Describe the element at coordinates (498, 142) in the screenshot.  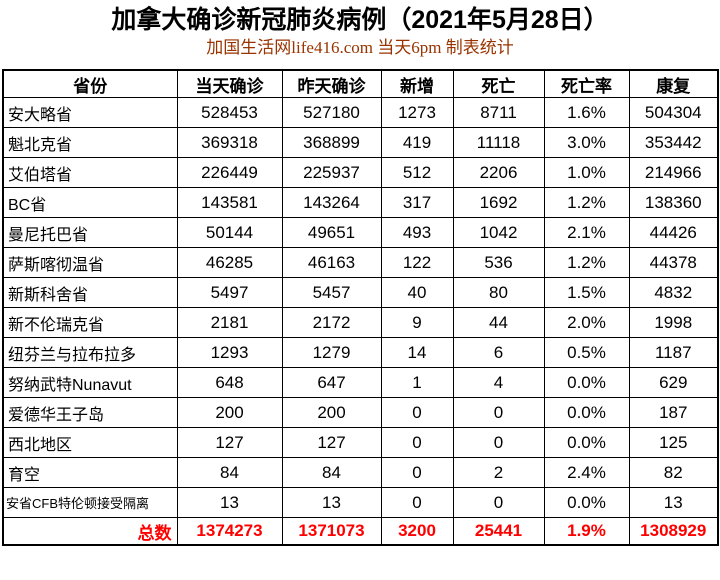
I see `cell-value: 11118` at that location.